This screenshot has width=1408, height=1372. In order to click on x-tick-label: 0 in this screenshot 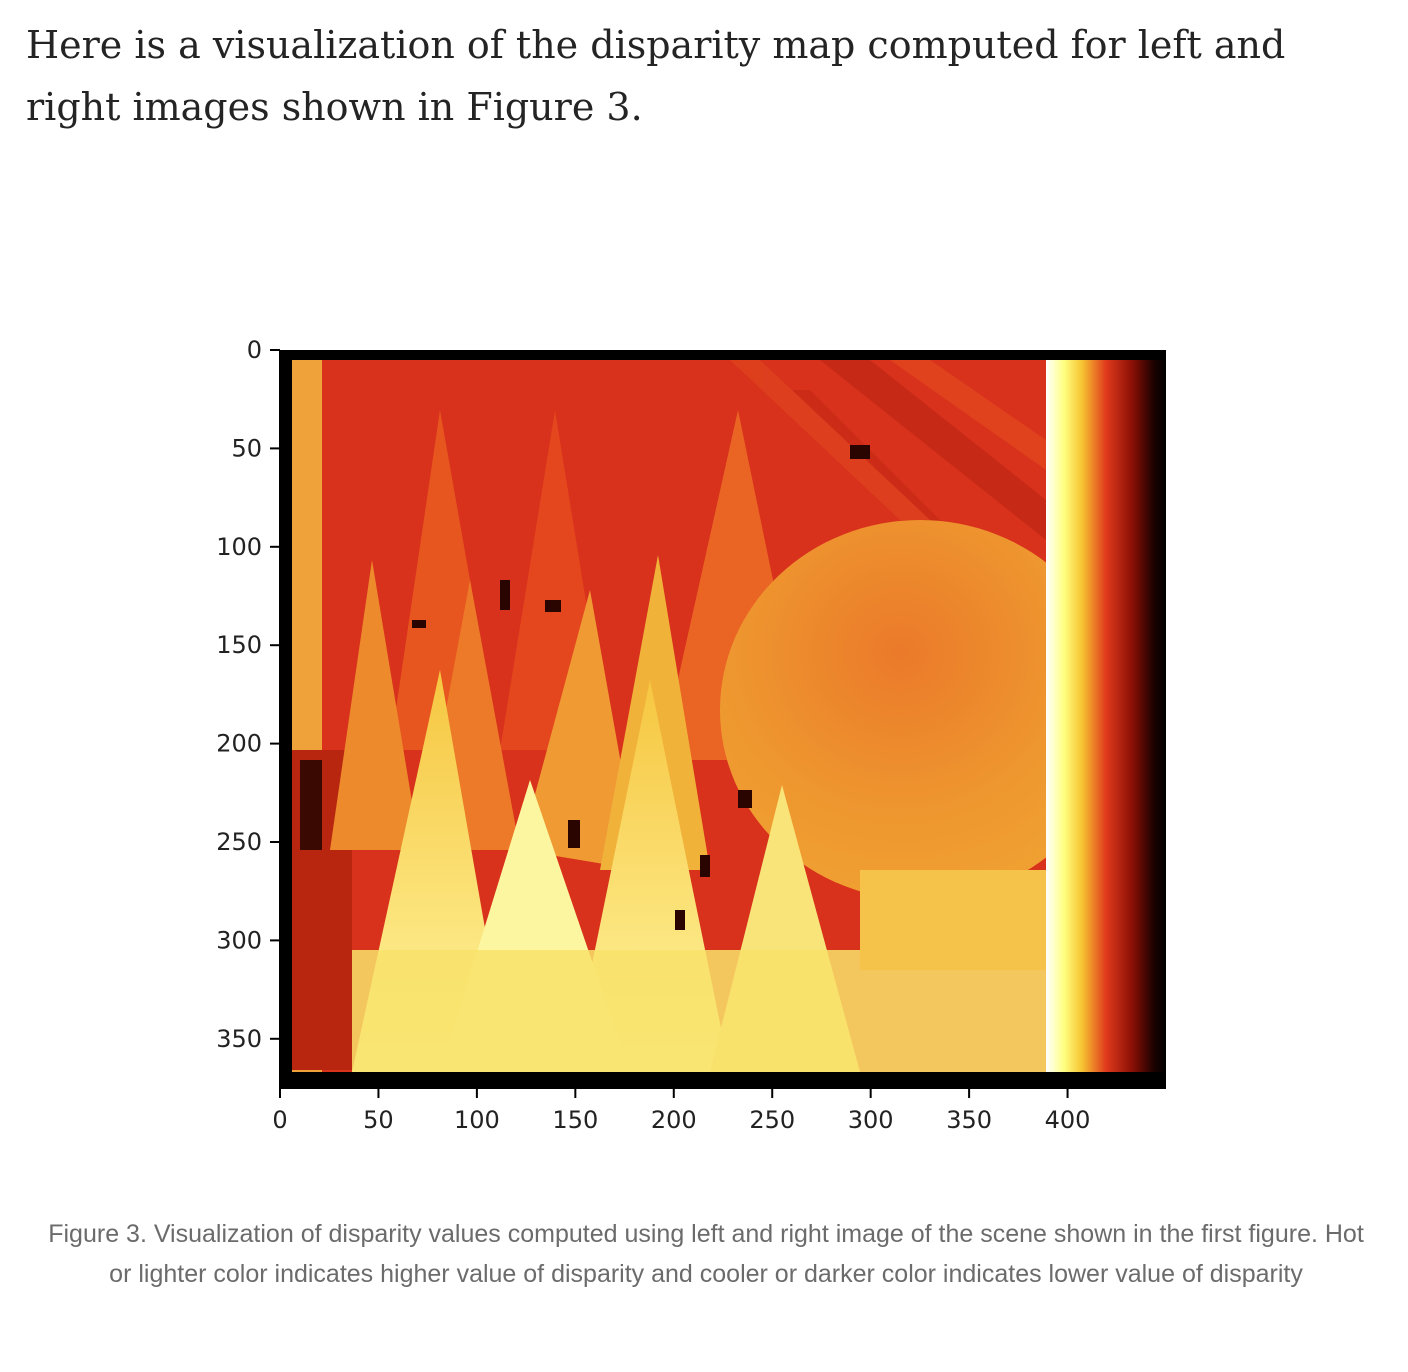, I will do `click(279, 1120)`.